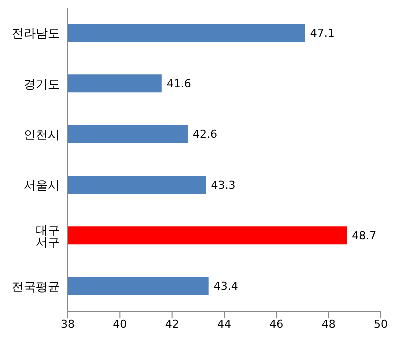  I want to click on data-label: 42.6, so click(205, 135).